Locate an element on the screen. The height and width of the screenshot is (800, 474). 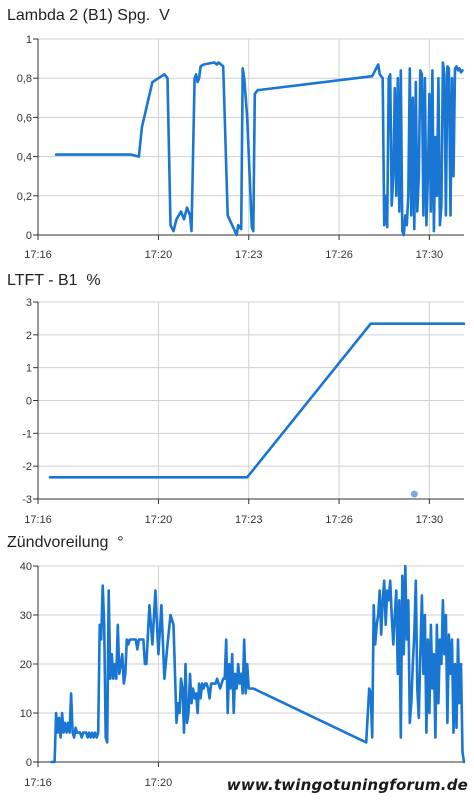
y-tick-label: 40 is located at coordinates (26, 567).